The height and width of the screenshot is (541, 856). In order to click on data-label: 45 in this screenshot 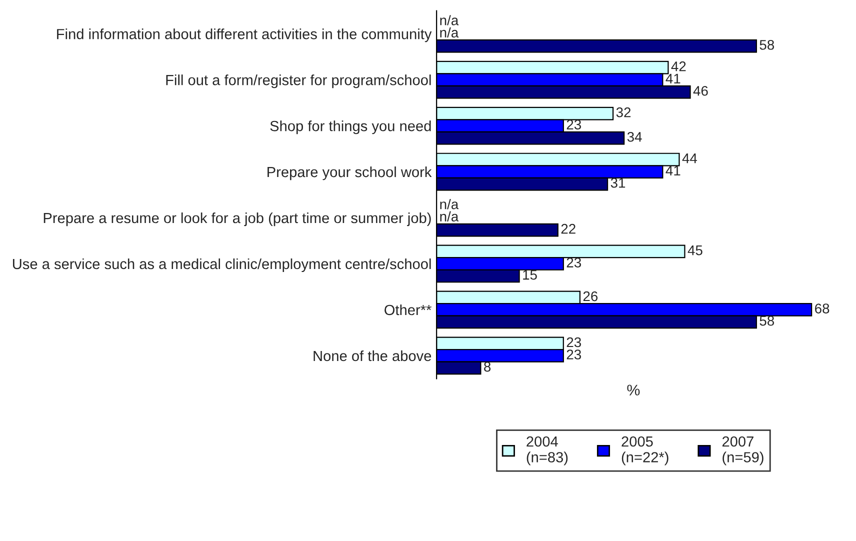, I will do `click(695, 251)`.